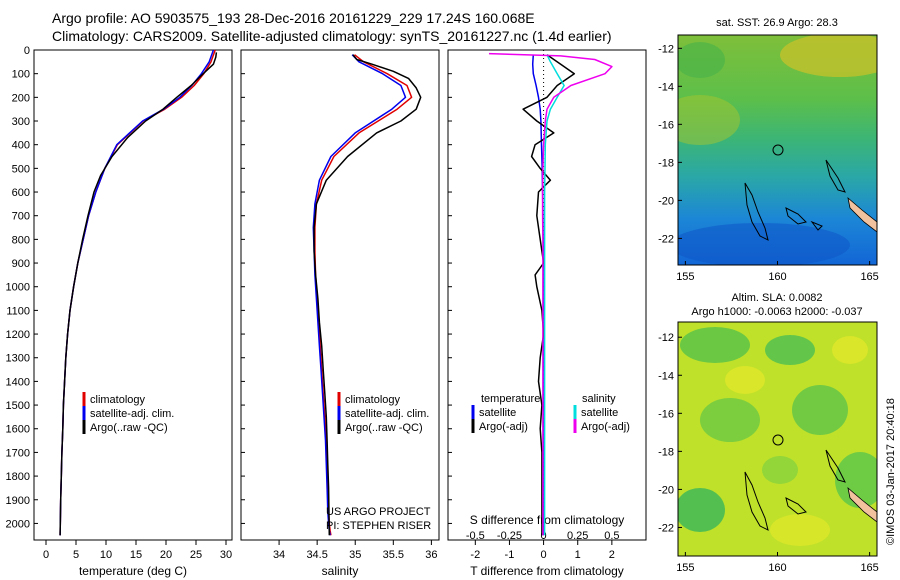 The width and height of the screenshot is (900, 580). What do you see at coordinates (378, 526) in the screenshot?
I see `pi-credit: PI: STEPHEN RISER` at bounding box center [378, 526].